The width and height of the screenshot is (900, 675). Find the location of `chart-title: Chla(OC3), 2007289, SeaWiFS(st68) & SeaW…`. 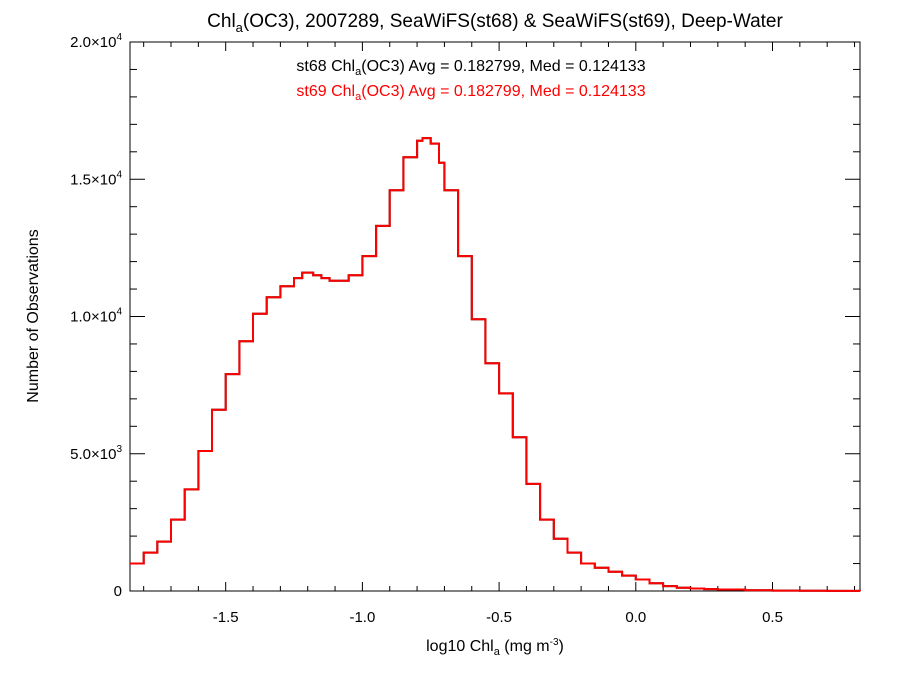

chart-title: Chla(OC3), 2007289, SeaWiFS(st68) & SeaW… is located at coordinates (495, 23).